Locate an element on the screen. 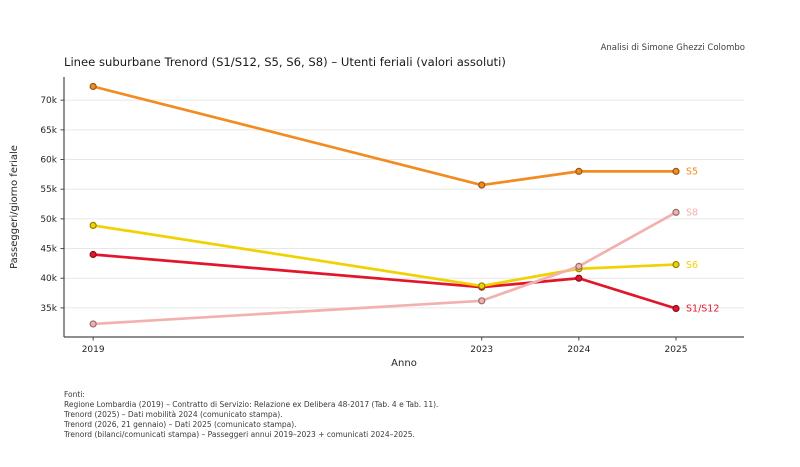 The width and height of the screenshot is (800, 467). y-tick-label: 50k is located at coordinates (48, 220).